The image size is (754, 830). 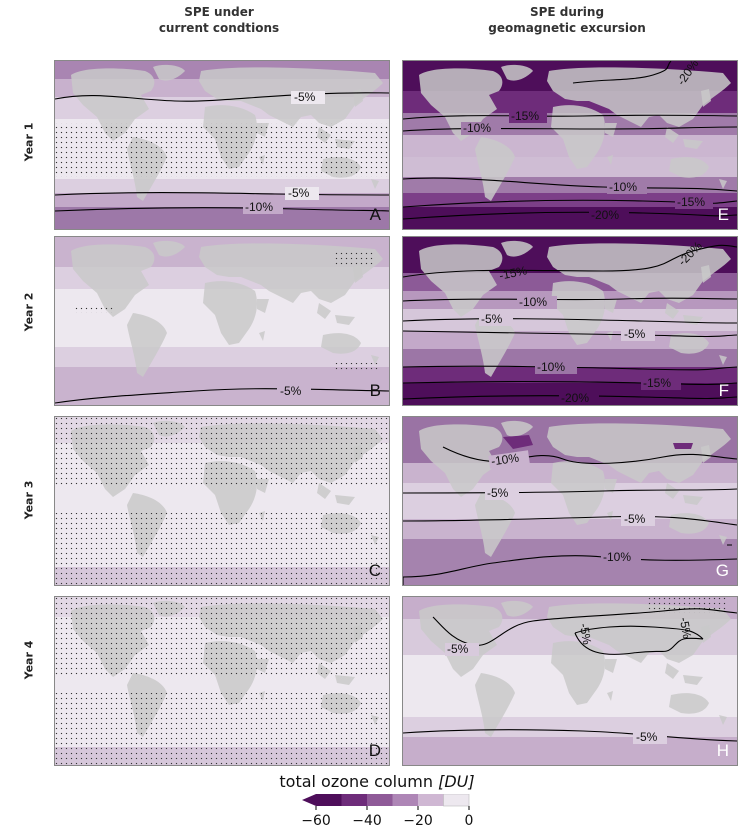 I want to click on map-d, so click(x=222, y=681).